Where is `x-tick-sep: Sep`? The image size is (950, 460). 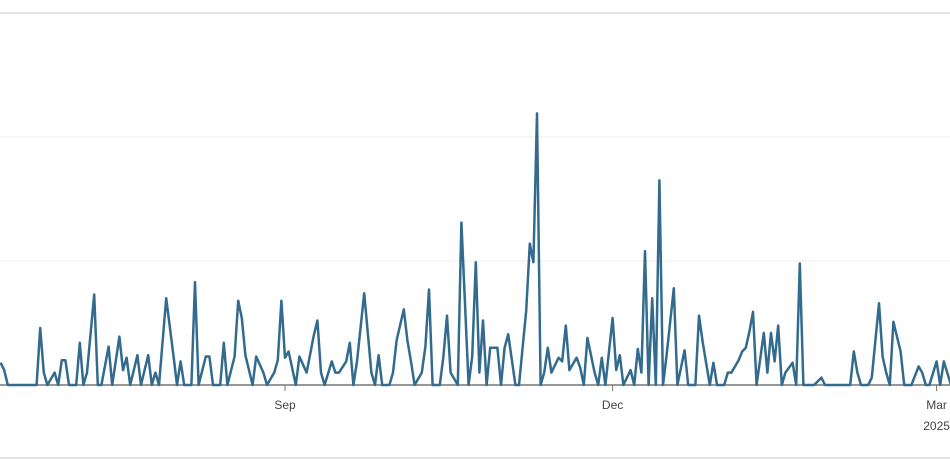 x-tick-sep: Sep is located at coordinates (285, 398).